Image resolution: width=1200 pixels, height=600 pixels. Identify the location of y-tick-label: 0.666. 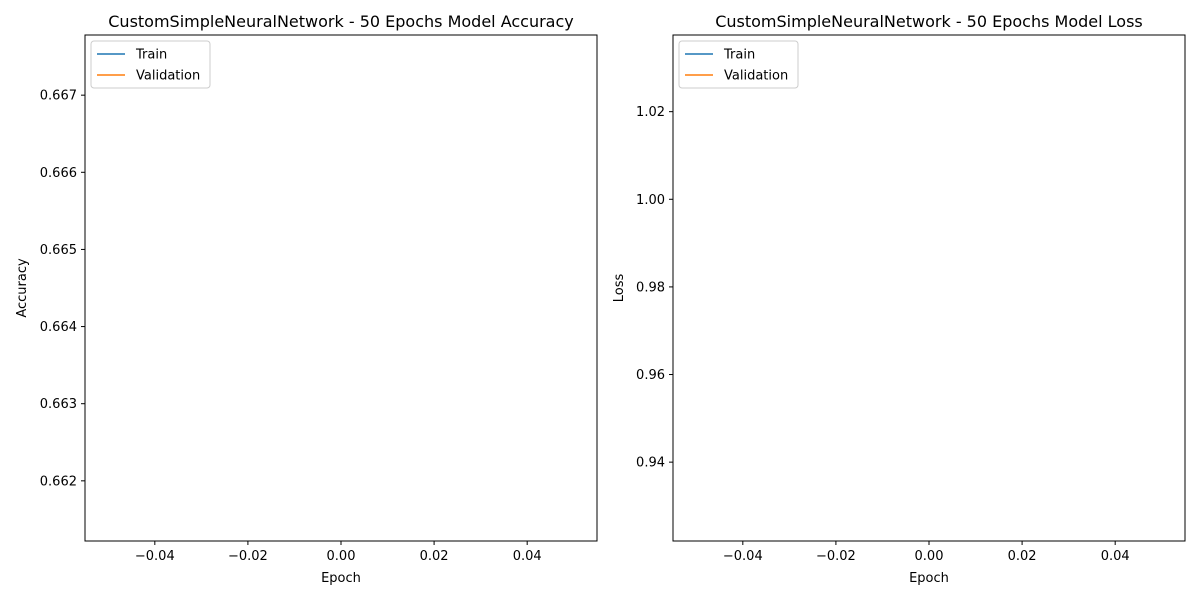
(58, 173).